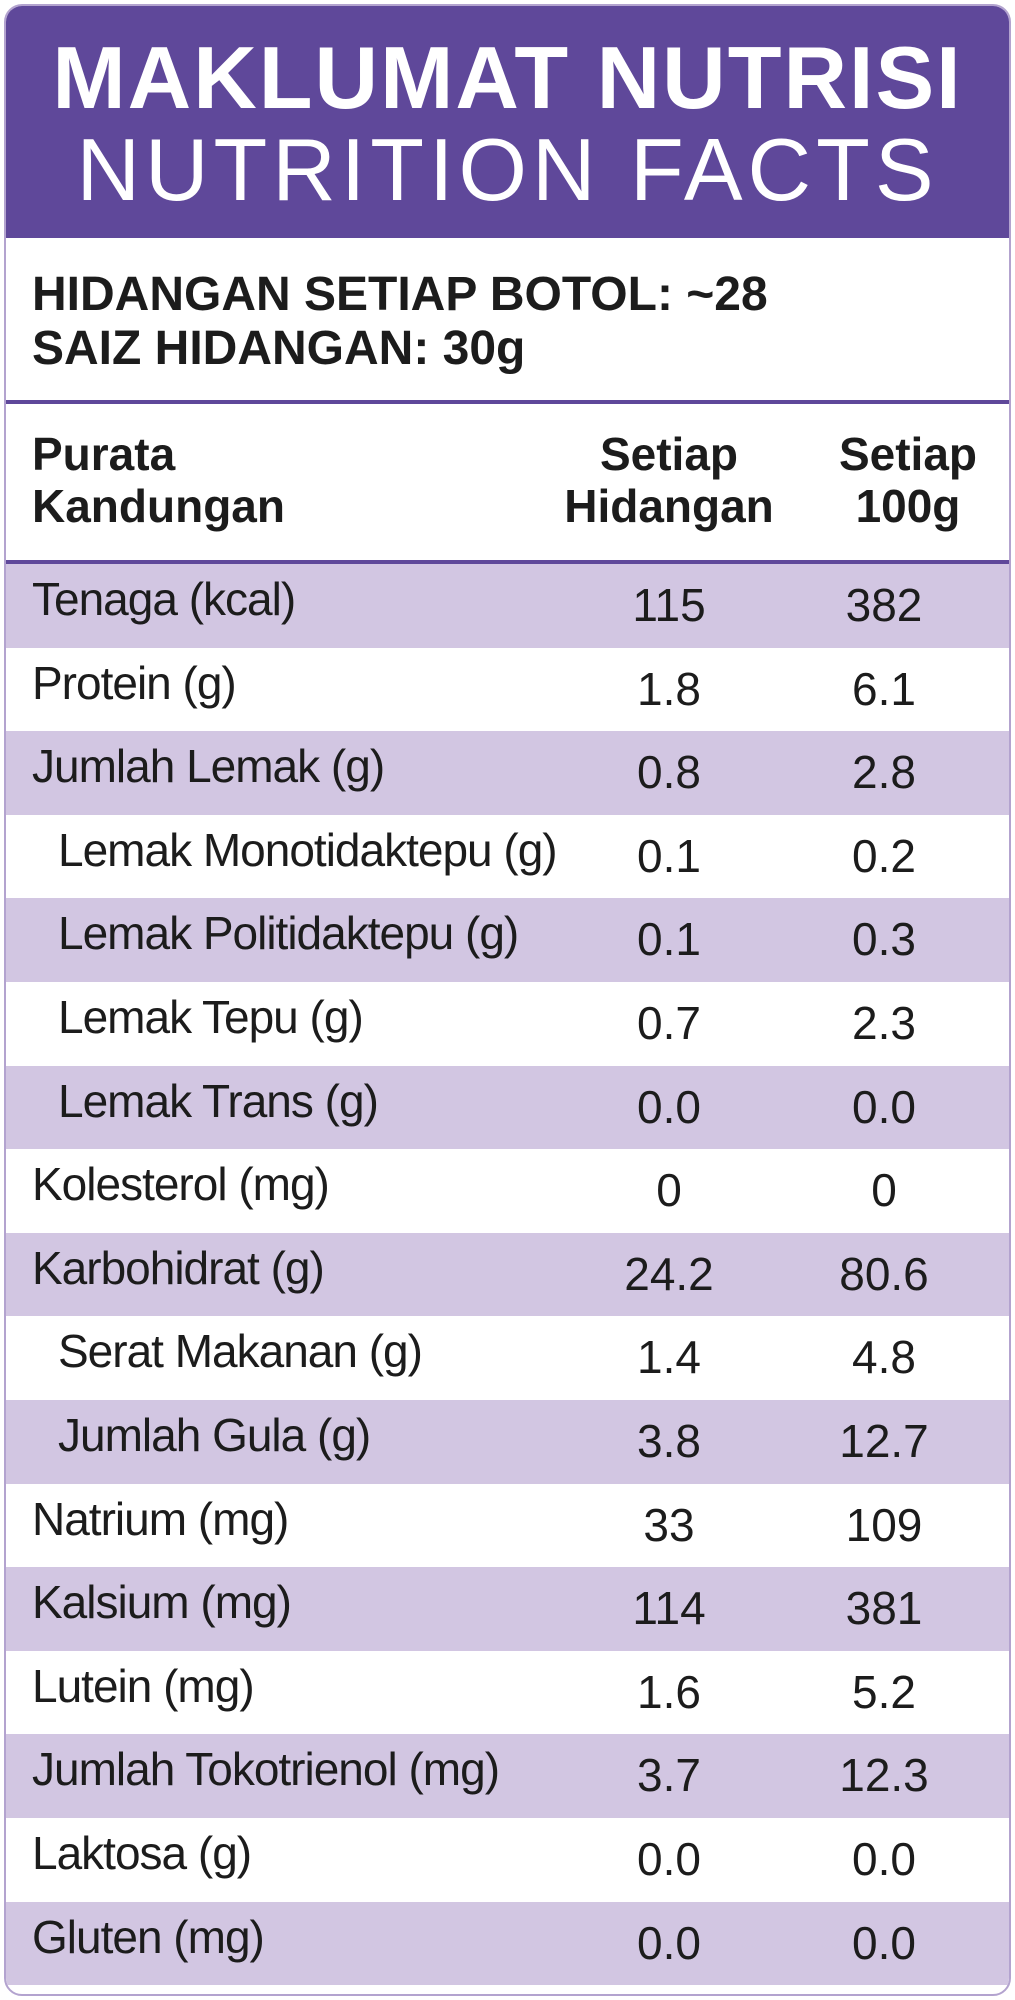  Describe the element at coordinates (908, 454) in the screenshot. I see `per-100g-line1: Setiap` at that location.